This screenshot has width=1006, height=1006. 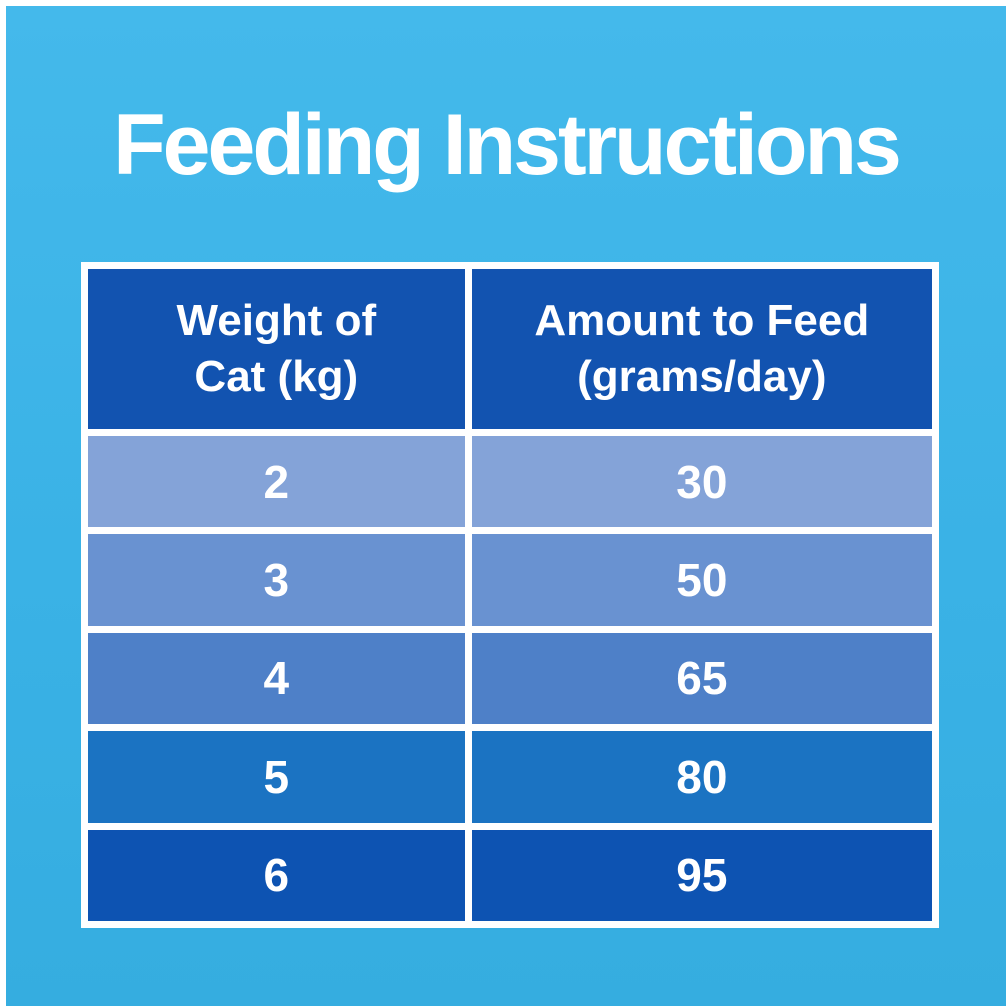 What do you see at coordinates (701, 678) in the screenshot?
I see `amount-cell: 65` at bounding box center [701, 678].